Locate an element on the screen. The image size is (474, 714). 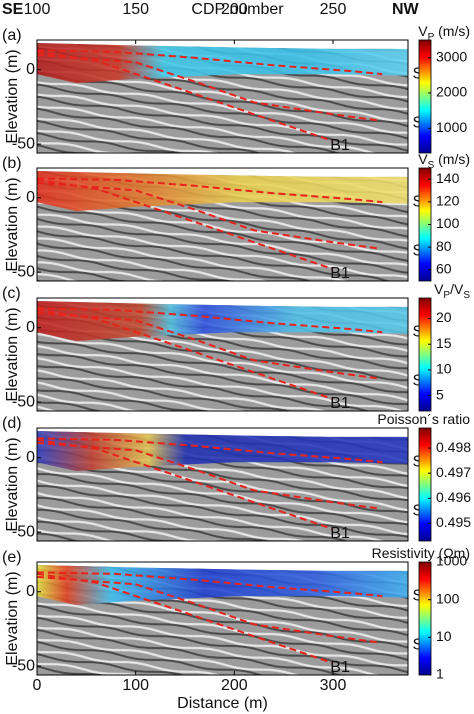
x-tick-label: 100 is located at coordinates (135, 685).